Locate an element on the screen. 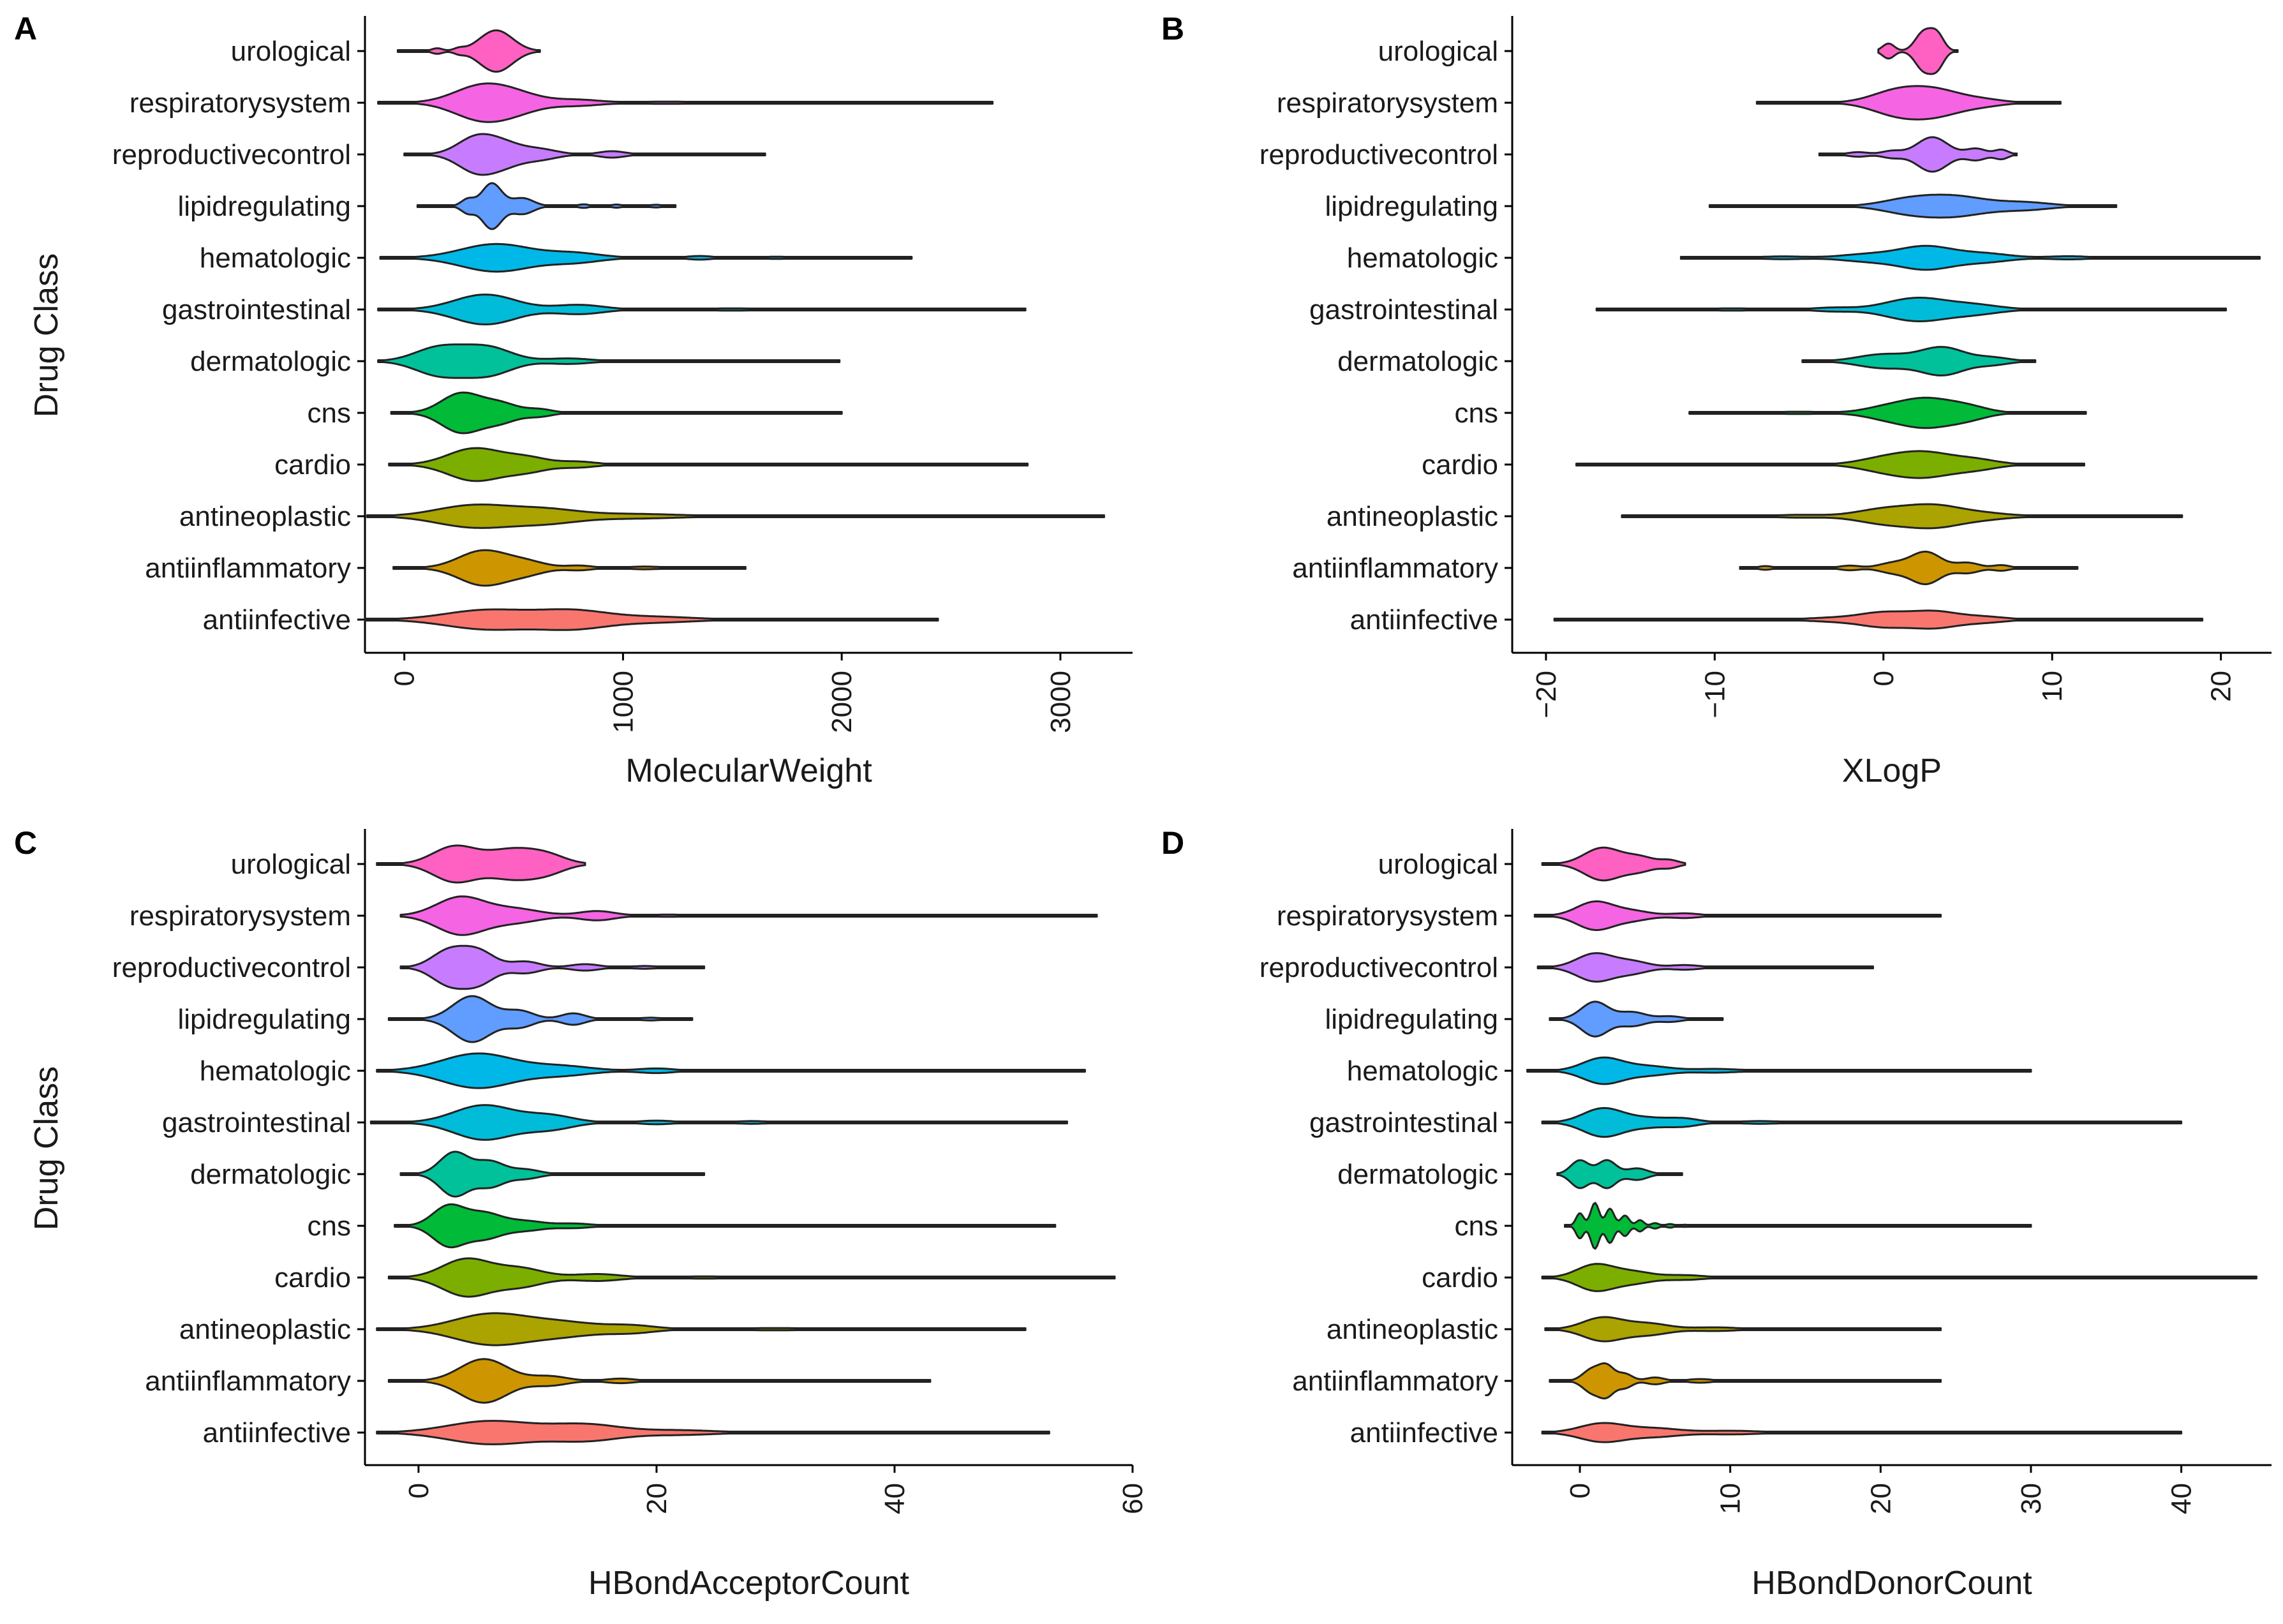 This screenshot has width=2283, height=1624. x-tick-label: 60 is located at coordinates (1133, 1499).